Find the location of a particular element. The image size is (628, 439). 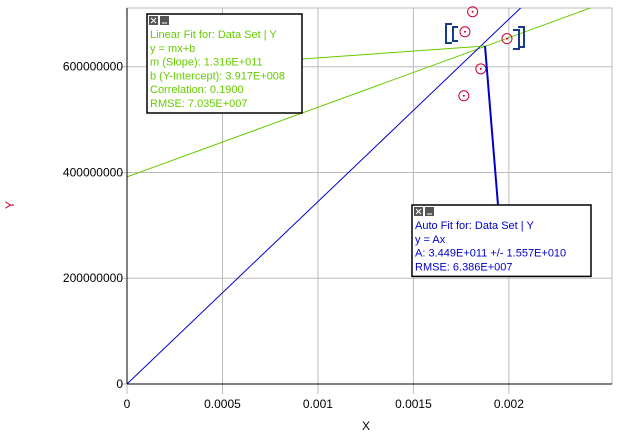

x-axis-title: X is located at coordinates (366, 426).